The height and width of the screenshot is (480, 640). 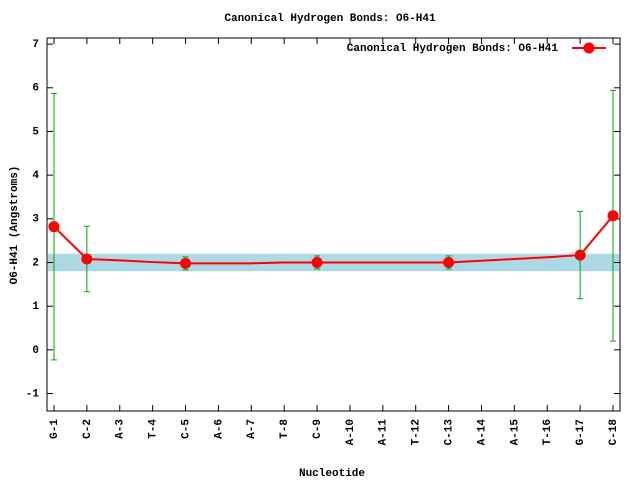 What do you see at coordinates (35, 351) in the screenshot?
I see `y-tick-label: 0` at bounding box center [35, 351].